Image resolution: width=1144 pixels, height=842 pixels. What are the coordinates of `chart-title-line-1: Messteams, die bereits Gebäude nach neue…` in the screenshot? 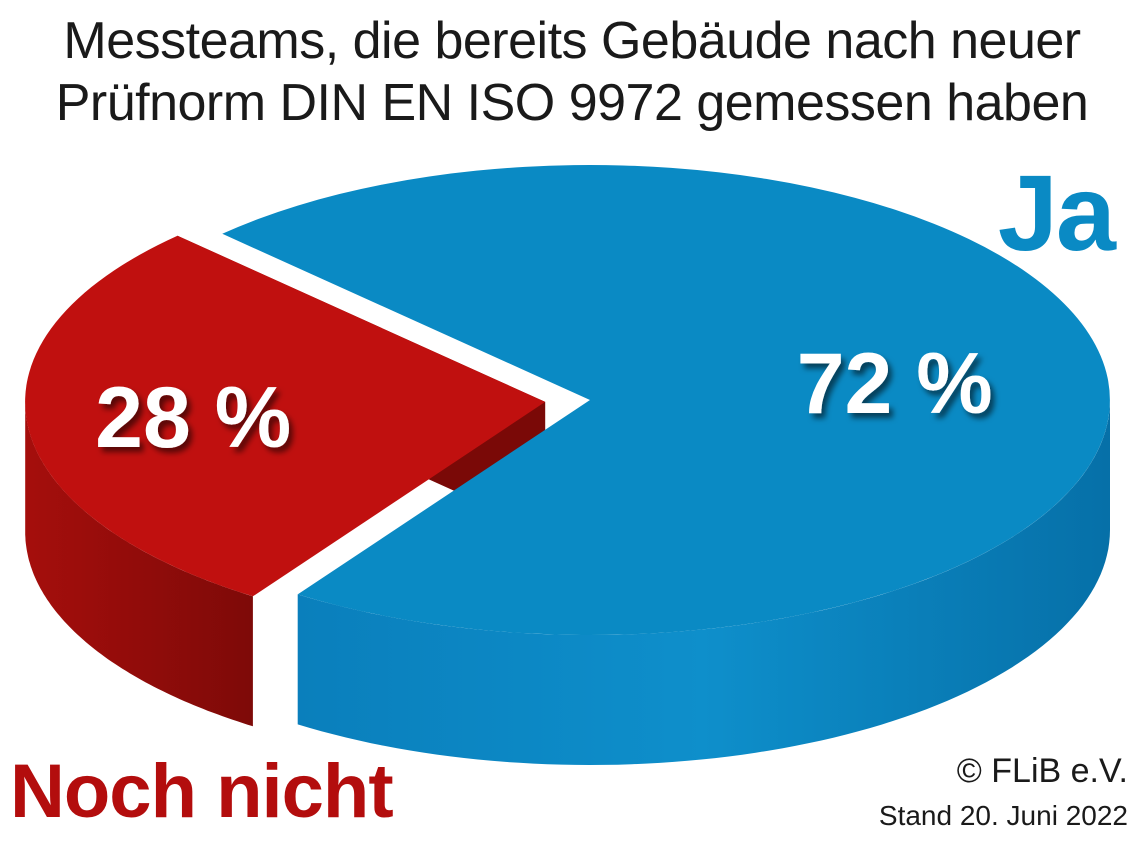 It's located at (572, 41).